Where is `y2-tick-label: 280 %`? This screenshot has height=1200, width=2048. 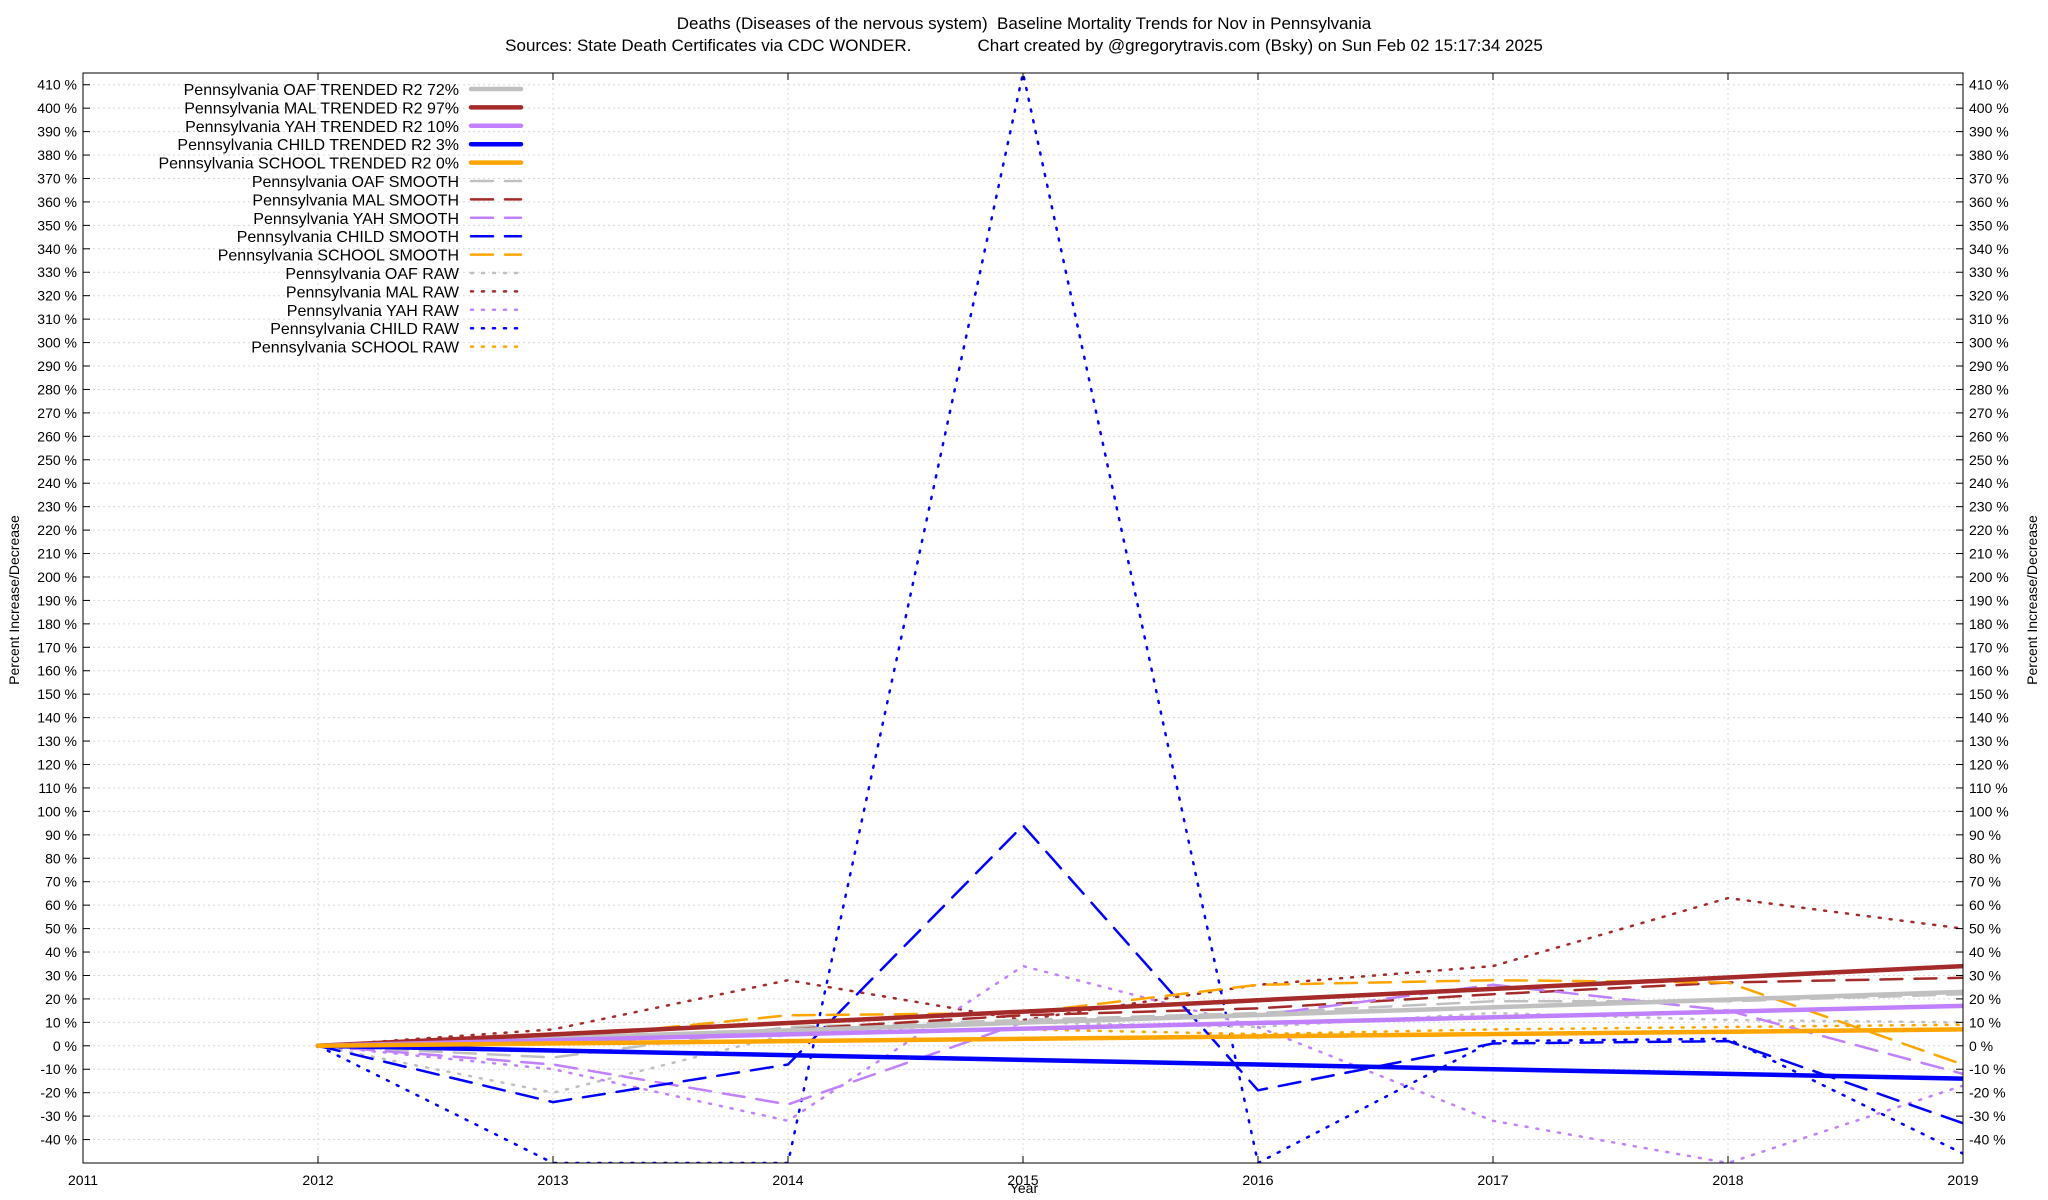 y2-tick-label: 280 % is located at coordinates (1989, 389).